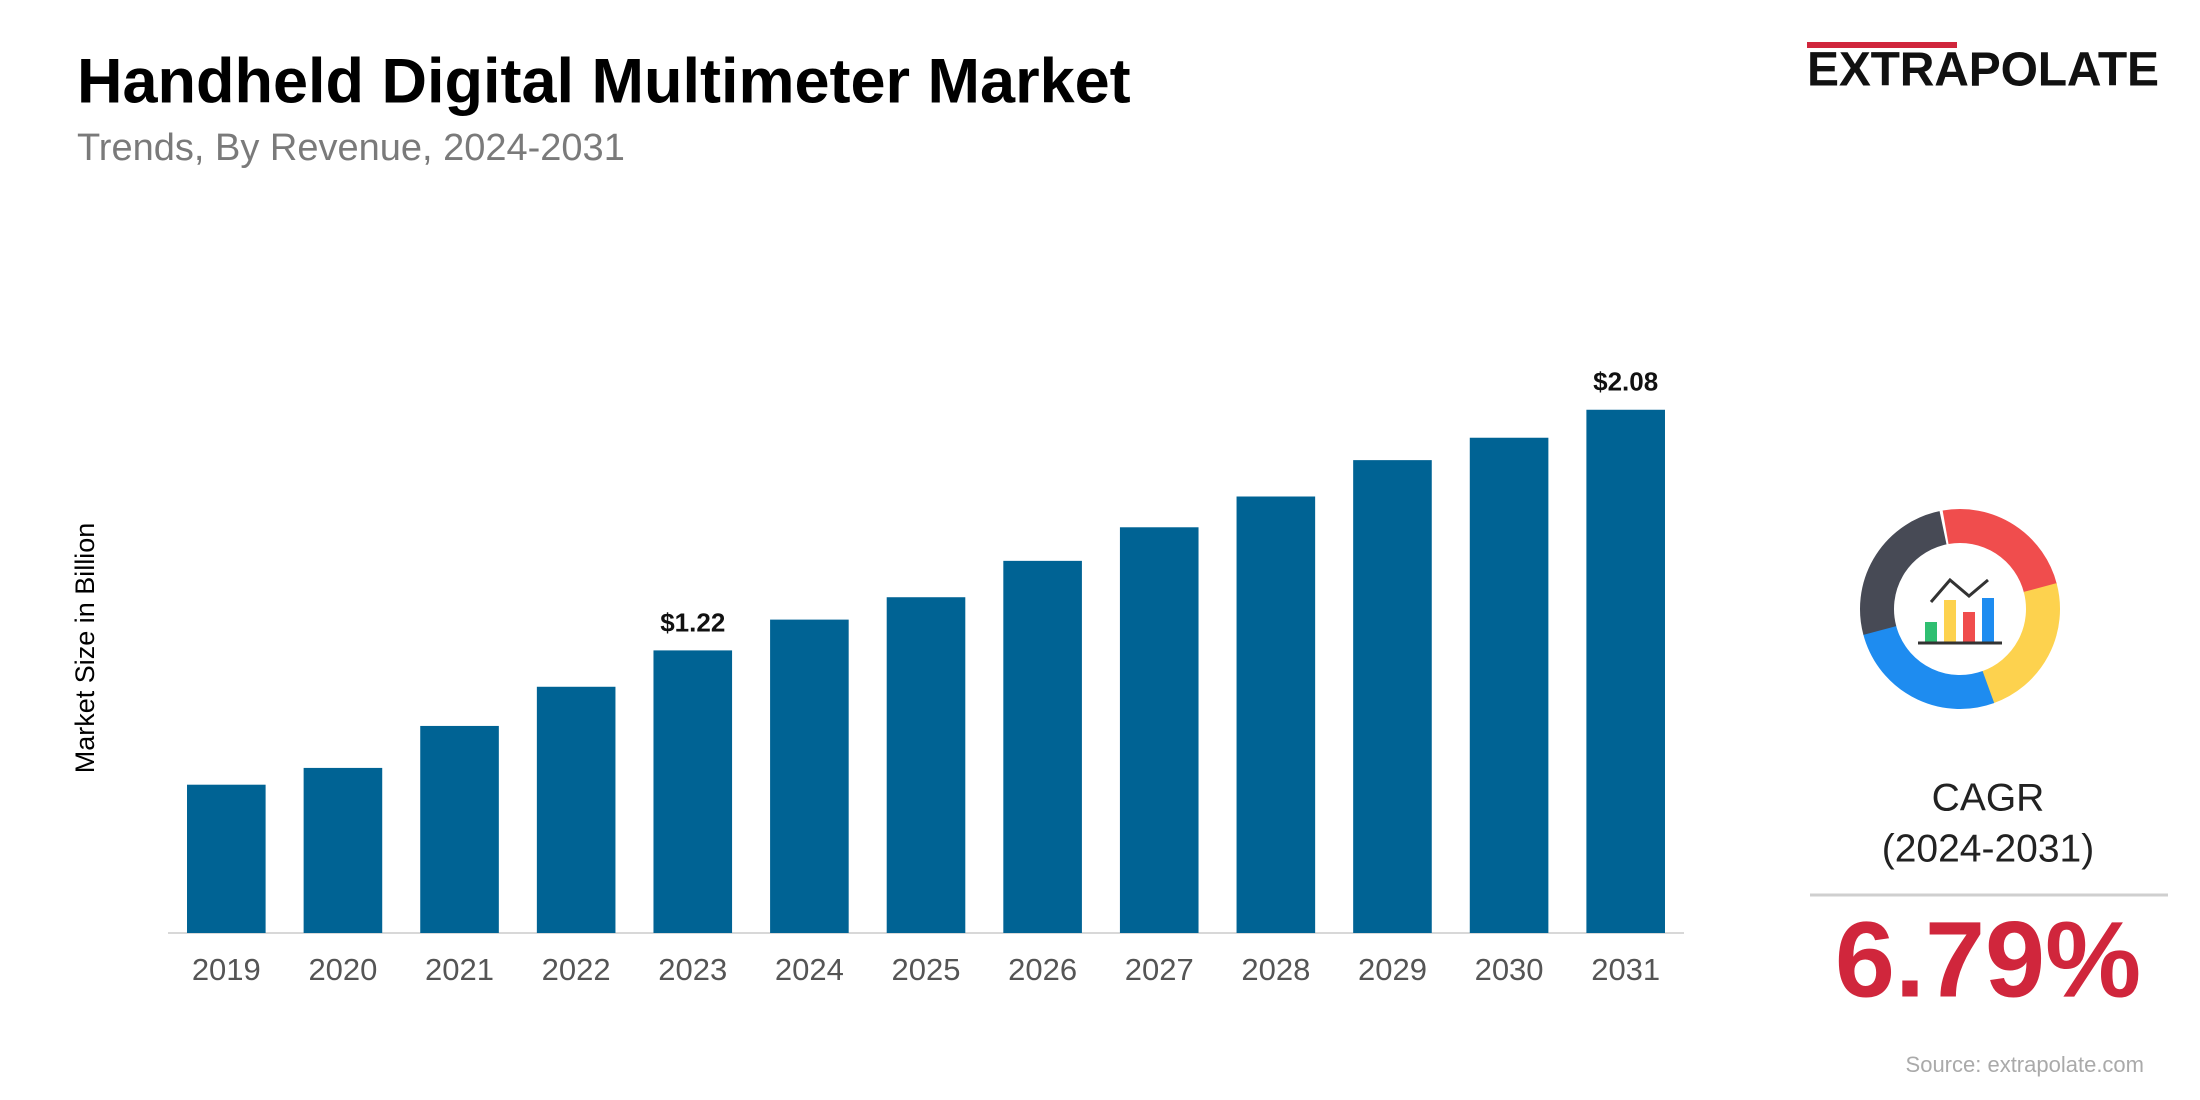 This screenshot has height=1100, width=2200. Describe the element at coordinates (1988, 848) in the screenshot. I see `cagr-period: (2024-2031)` at that location.